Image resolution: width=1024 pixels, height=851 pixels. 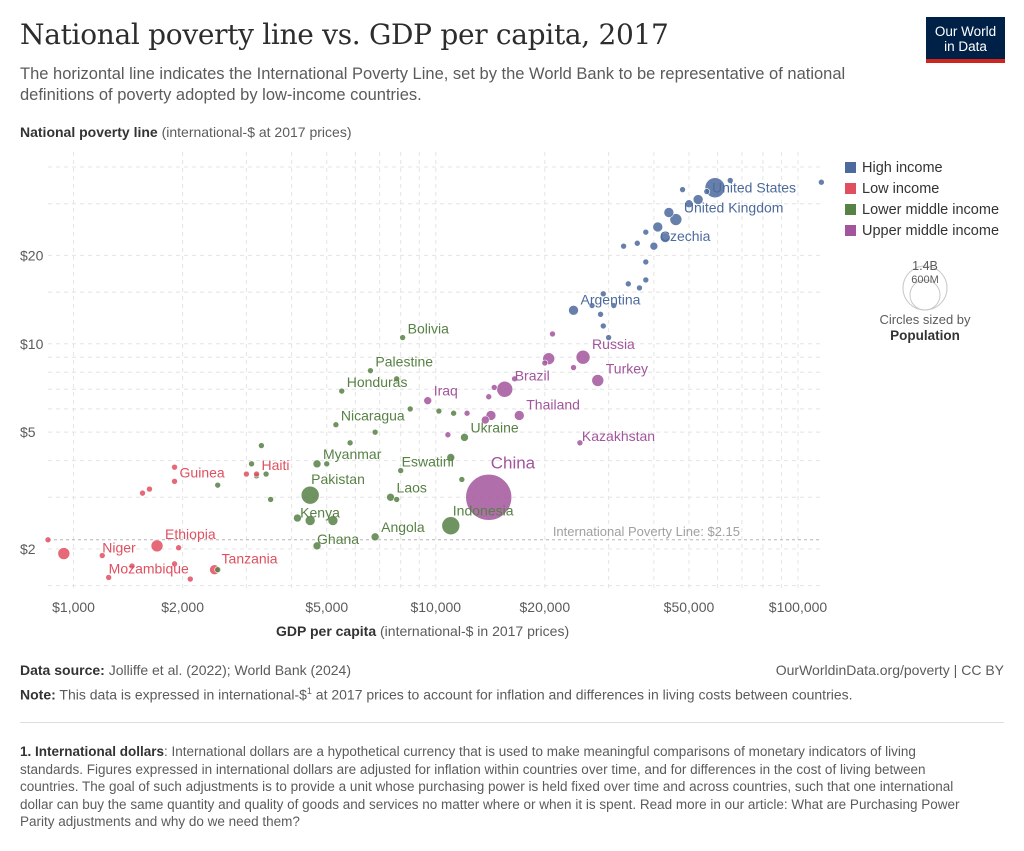 I want to click on owid-logo: Our World in Data, so click(x=965, y=40).